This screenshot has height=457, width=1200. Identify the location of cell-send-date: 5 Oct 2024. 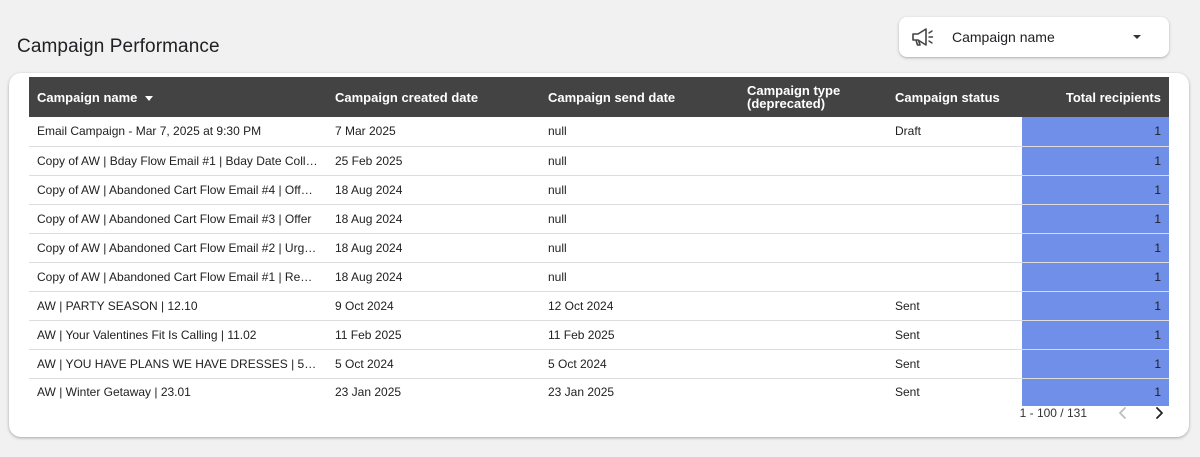
(577, 363).